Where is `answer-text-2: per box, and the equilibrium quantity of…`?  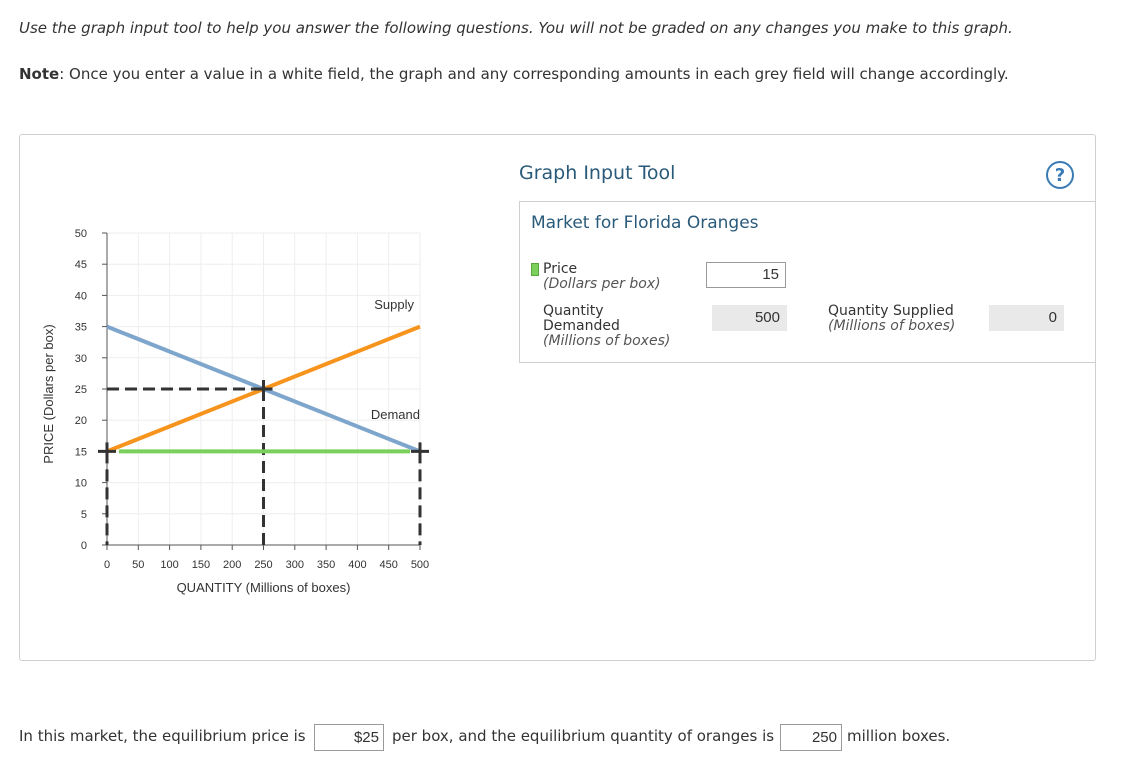 answer-text-2: per box, and the equilibrium quantity of… is located at coordinates (583, 736).